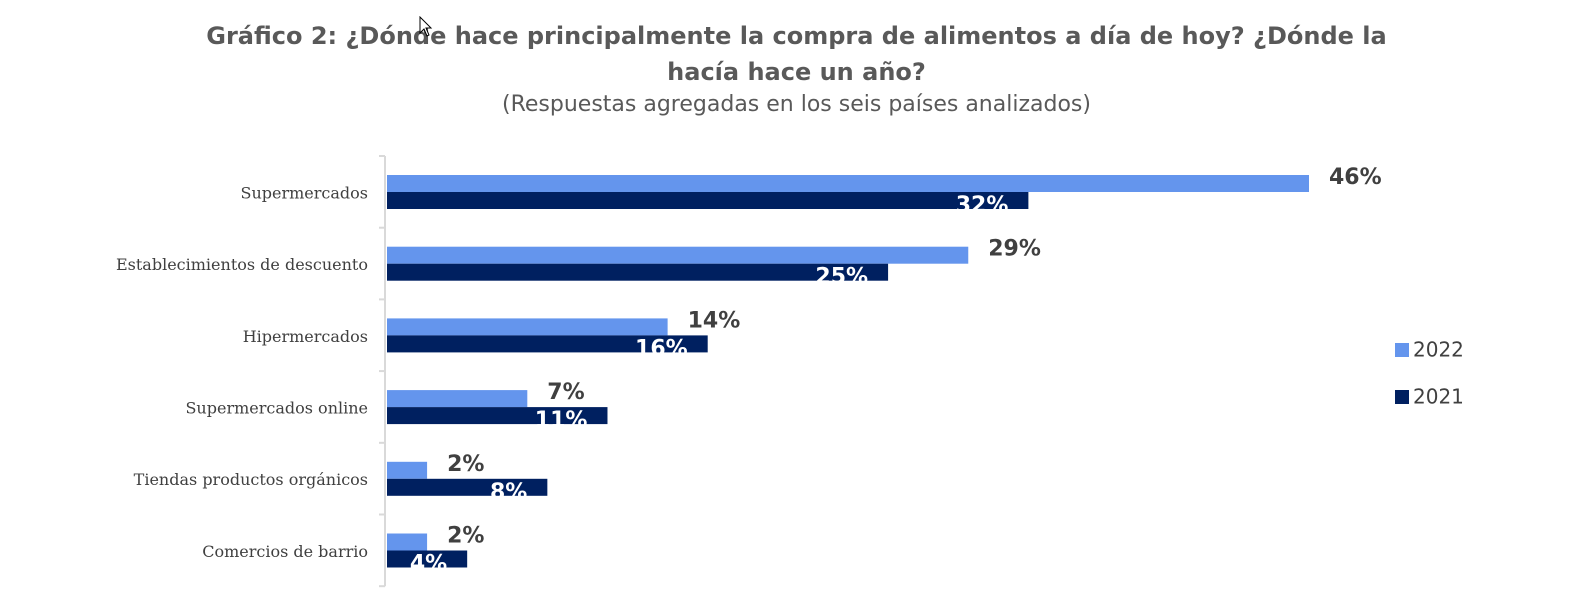  Describe the element at coordinates (561, 420) in the screenshot. I see `data-label-2021: 11%` at that location.